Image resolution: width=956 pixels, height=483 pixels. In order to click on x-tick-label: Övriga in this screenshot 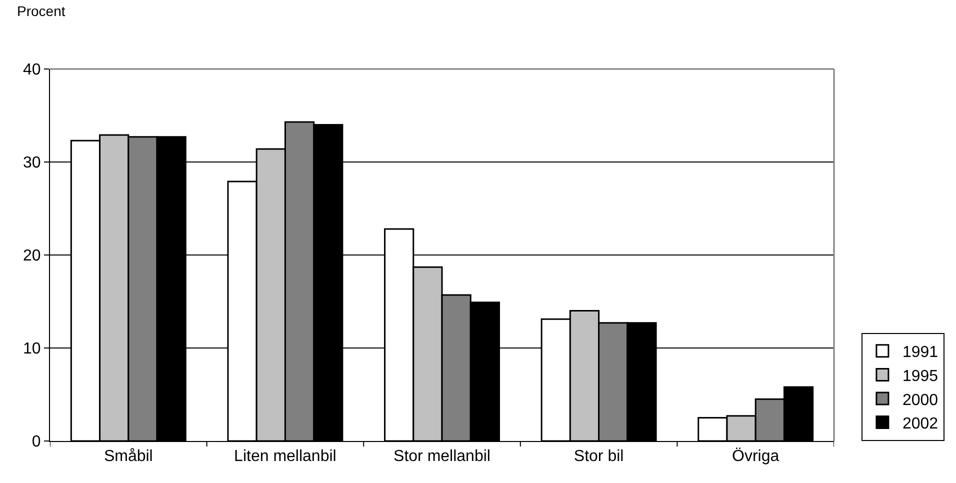, I will do `click(756, 456)`.